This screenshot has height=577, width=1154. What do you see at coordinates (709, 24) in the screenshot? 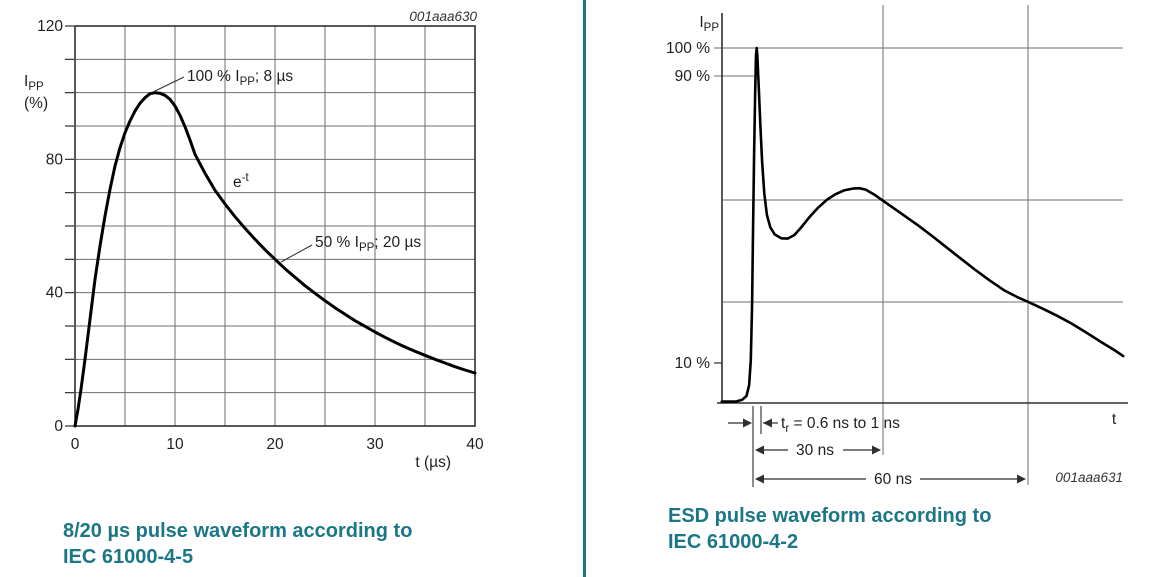
I see `right-y-axis-label: IPP` at bounding box center [709, 24].